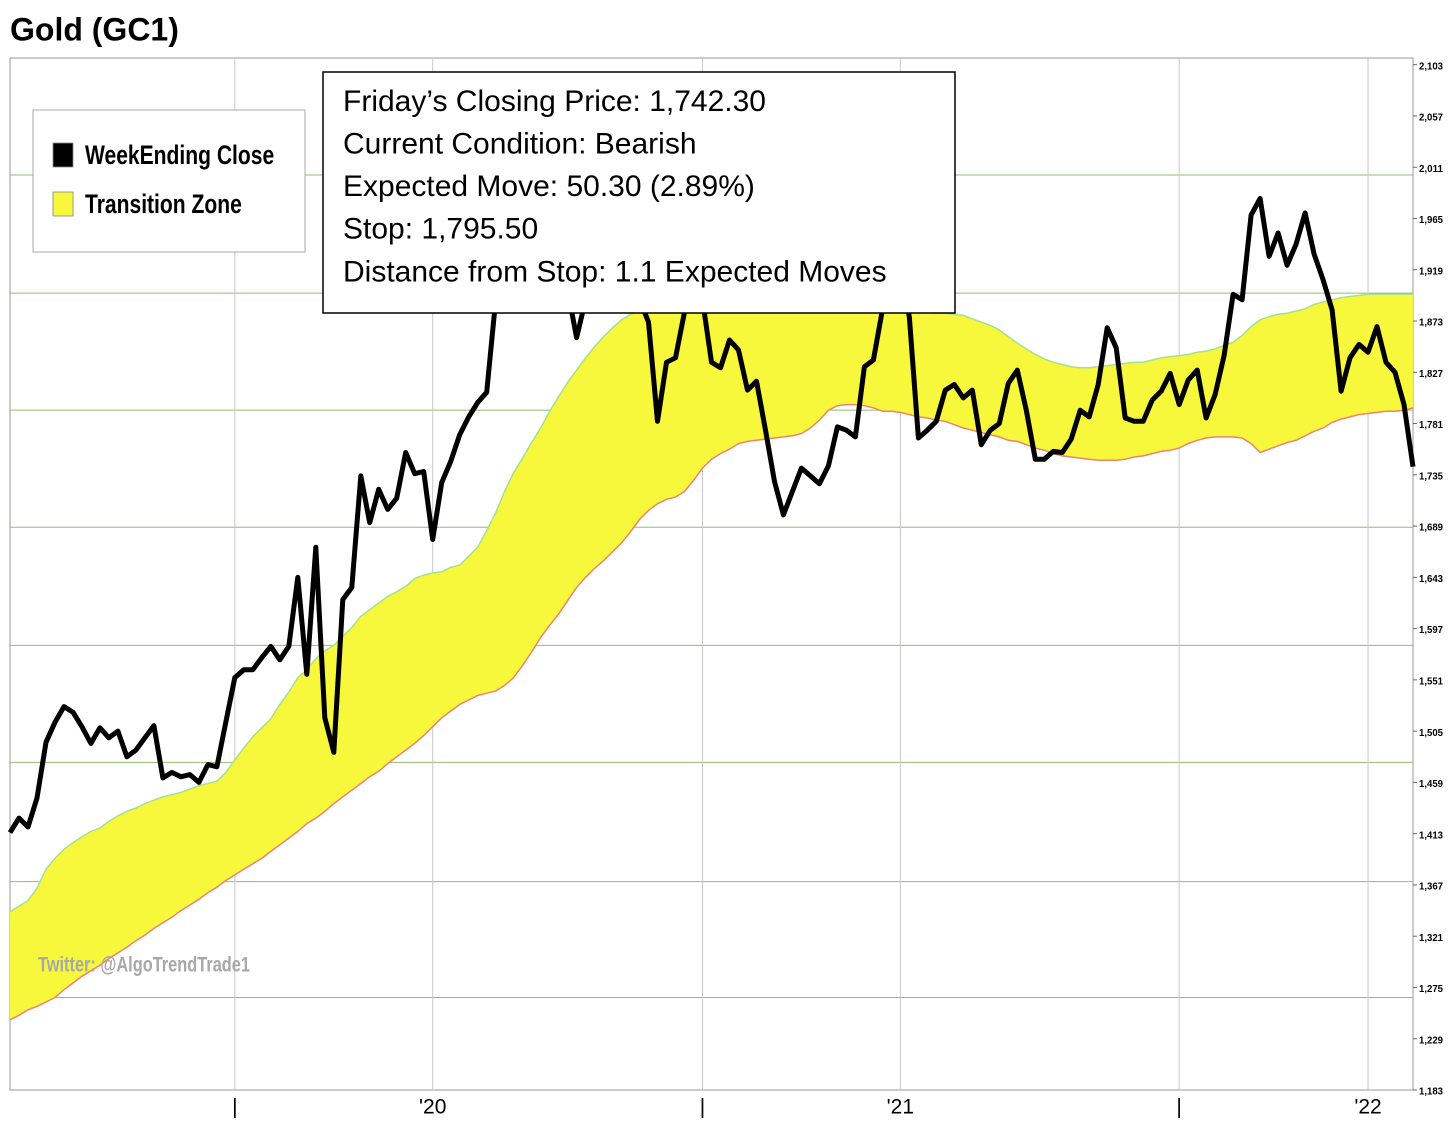  What do you see at coordinates (554, 101) in the screenshot?
I see `info-line: Friday’s Closing Price: 1,742.30` at bounding box center [554, 101].